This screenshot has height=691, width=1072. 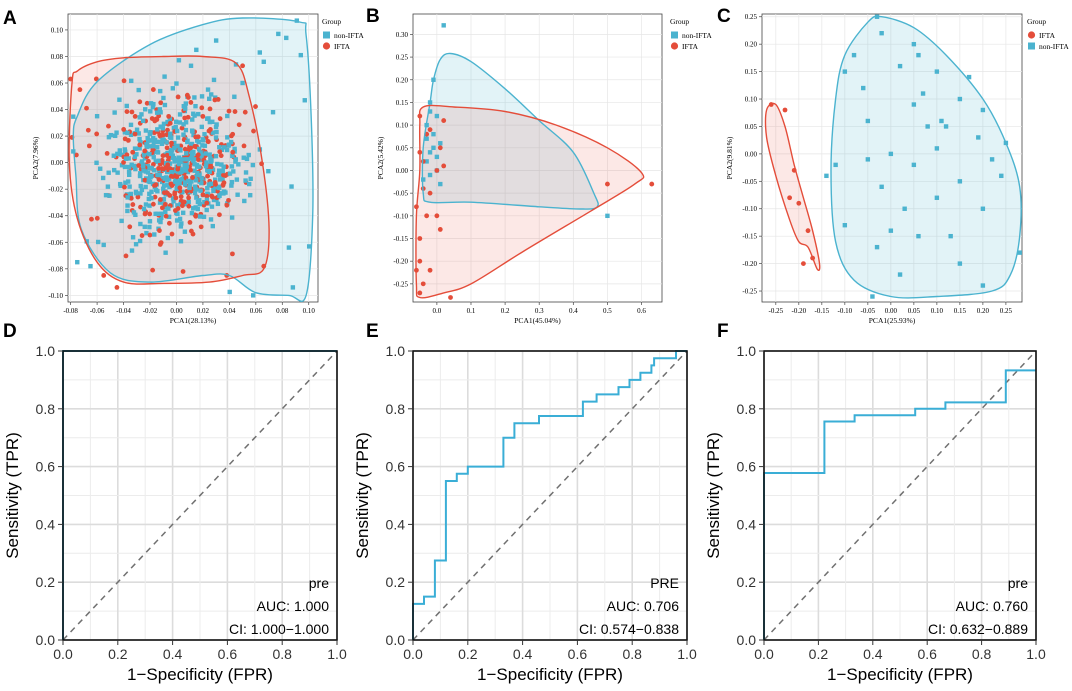 What do you see at coordinates (891, 311) in the screenshot?
I see `x-tick-label: 0.00` at bounding box center [891, 311].